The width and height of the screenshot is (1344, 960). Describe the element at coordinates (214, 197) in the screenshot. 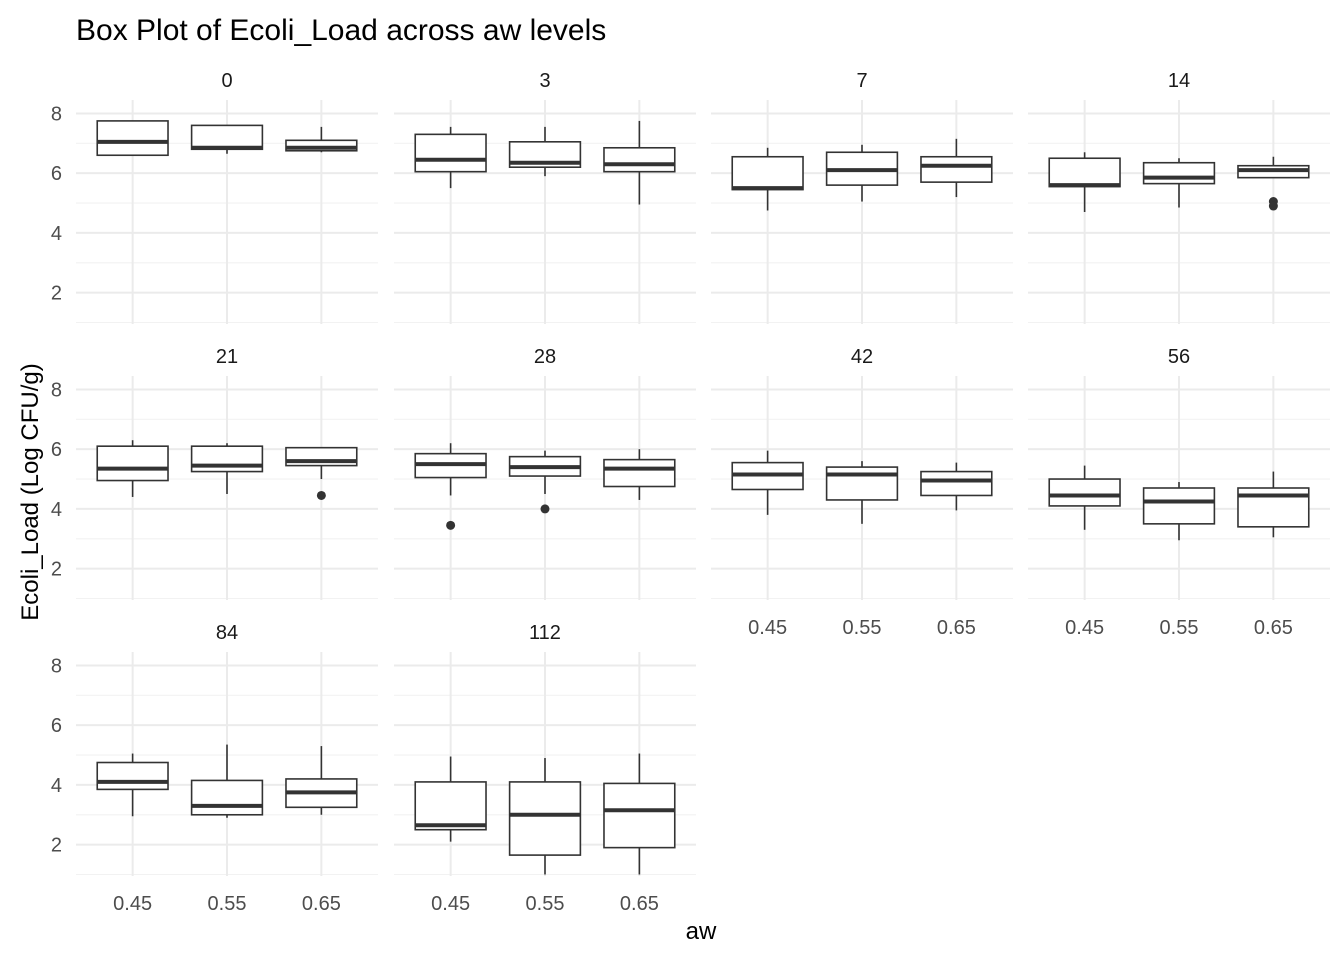

I see `facet-panel: 0 2 4 6 8` at that location.